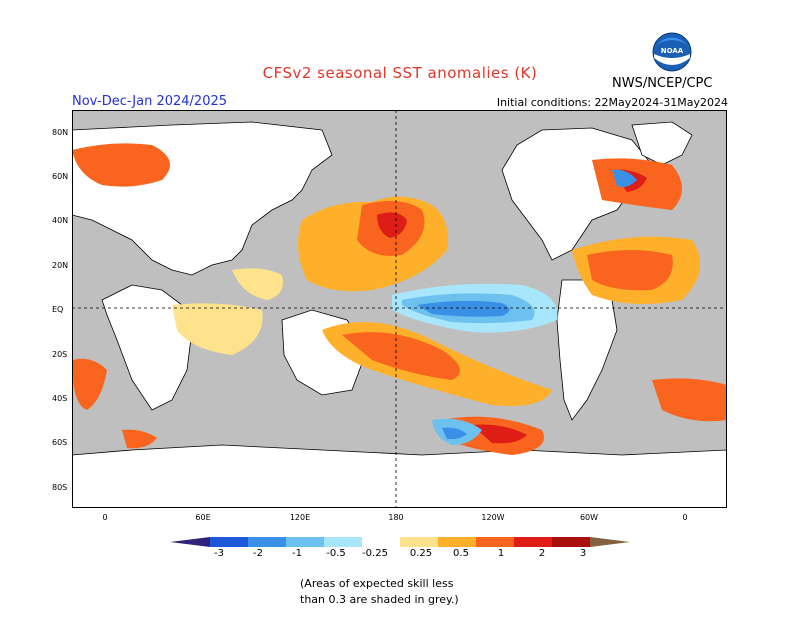  Describe the element at coordinates (377, 583) in the screenshot. I see `skill-note-line: (Areas of expected skill less` at that location.